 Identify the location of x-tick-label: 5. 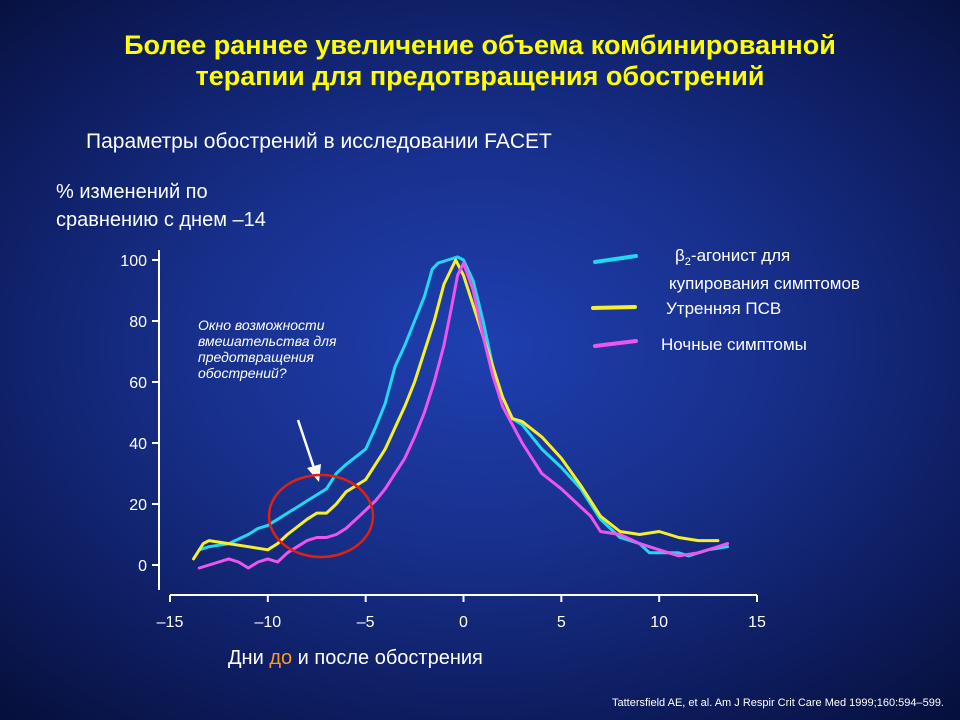
(561, 622).